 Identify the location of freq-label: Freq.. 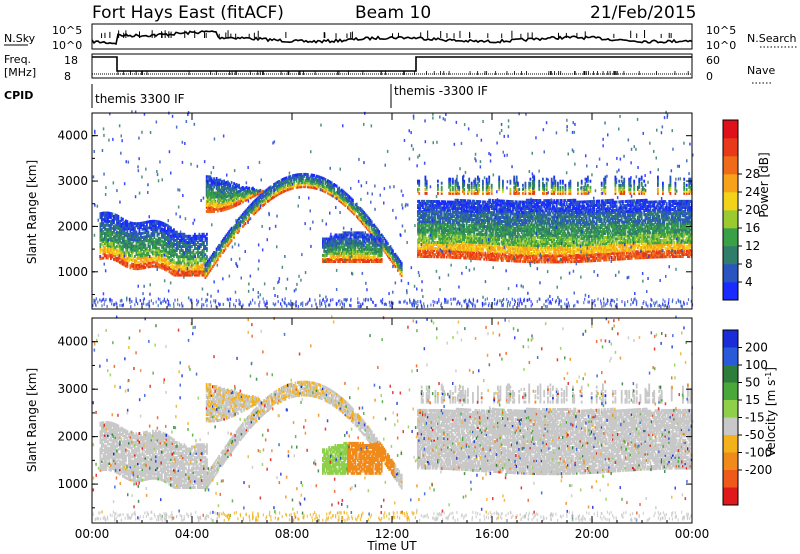
(17, 59).